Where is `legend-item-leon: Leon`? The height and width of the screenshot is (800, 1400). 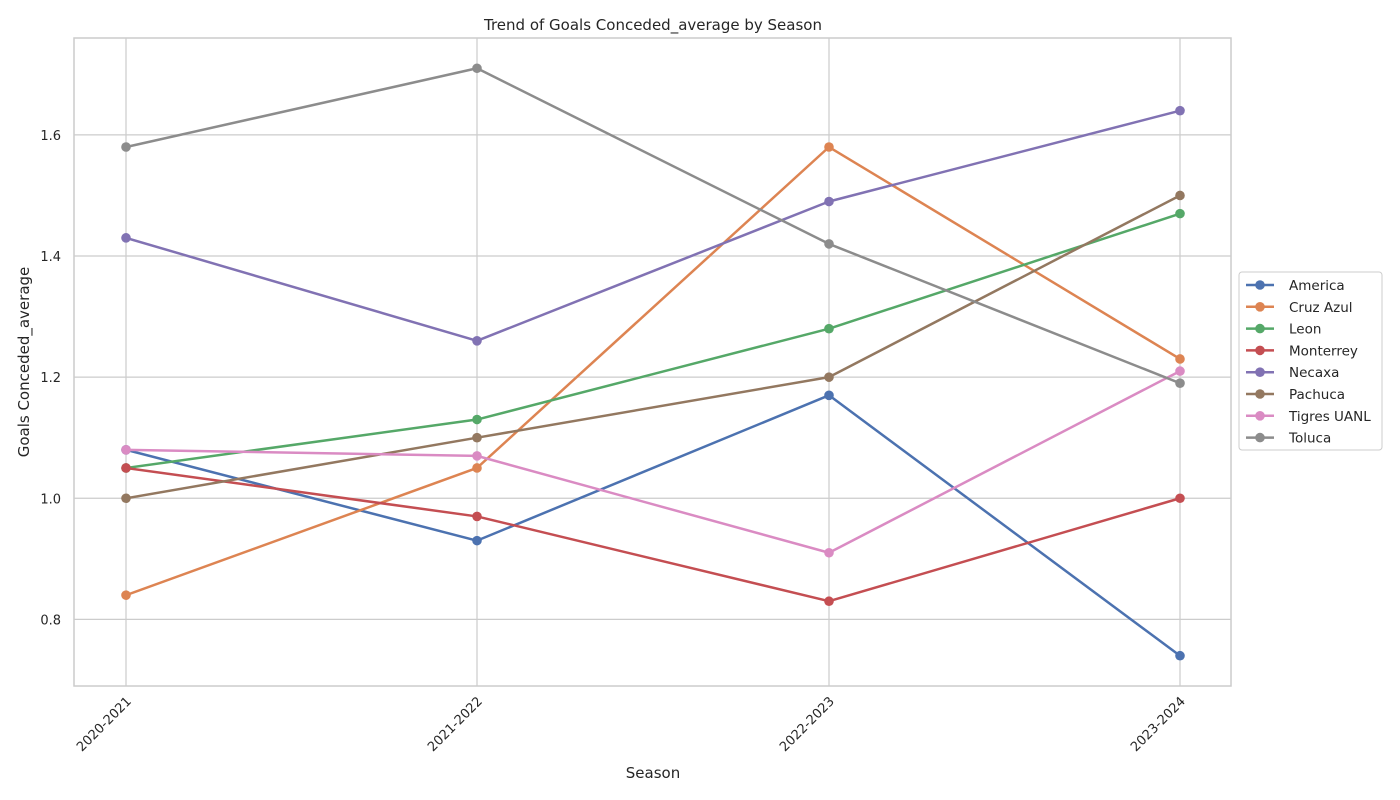
legend-item-leon: Leon is located at coordinates (1283, 330).